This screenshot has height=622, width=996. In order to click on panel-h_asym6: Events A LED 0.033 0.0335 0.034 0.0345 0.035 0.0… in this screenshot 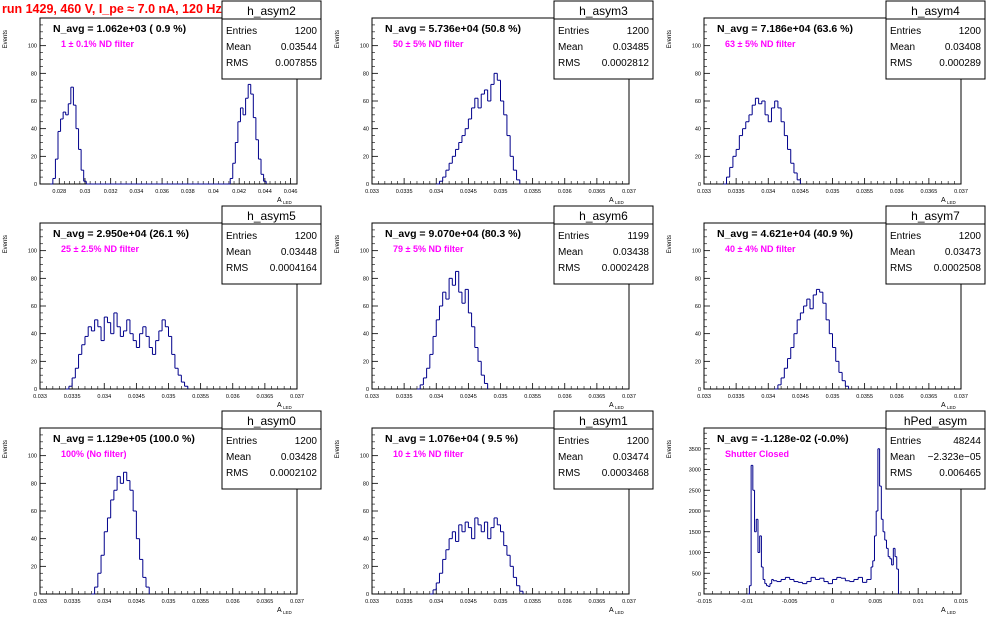, I will do `click(494, 307)`.